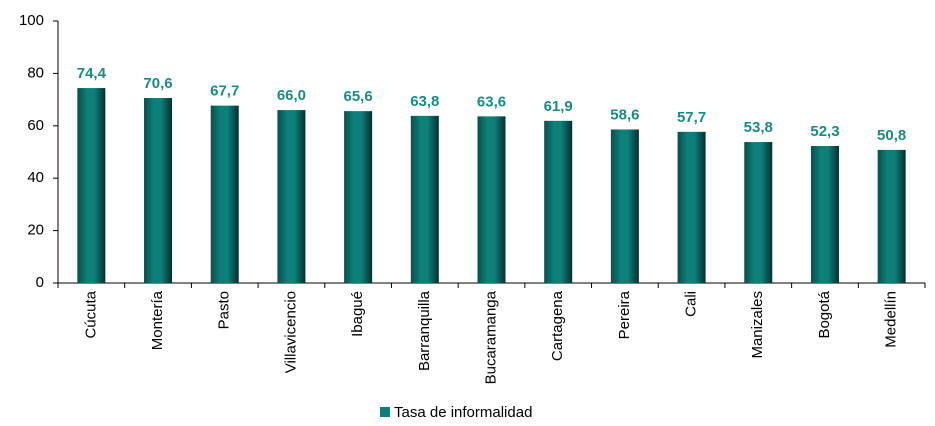 The width and height of the screenshot is (935, 426). Describe the element at coordinates (757, 325) in the screenshot. I see `x-tick-label: Manizales` at that location.